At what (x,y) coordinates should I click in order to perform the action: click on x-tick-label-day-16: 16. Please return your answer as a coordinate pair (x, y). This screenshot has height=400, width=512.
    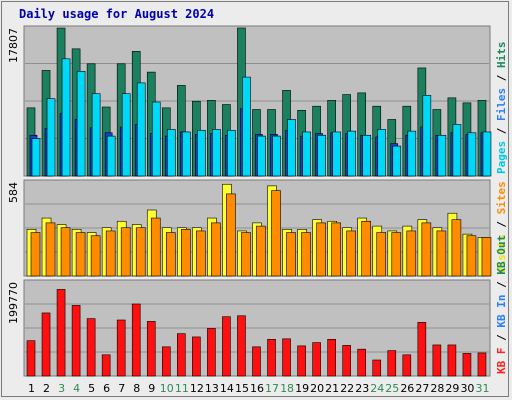
    Looking at the image, I should click on (257, 388).